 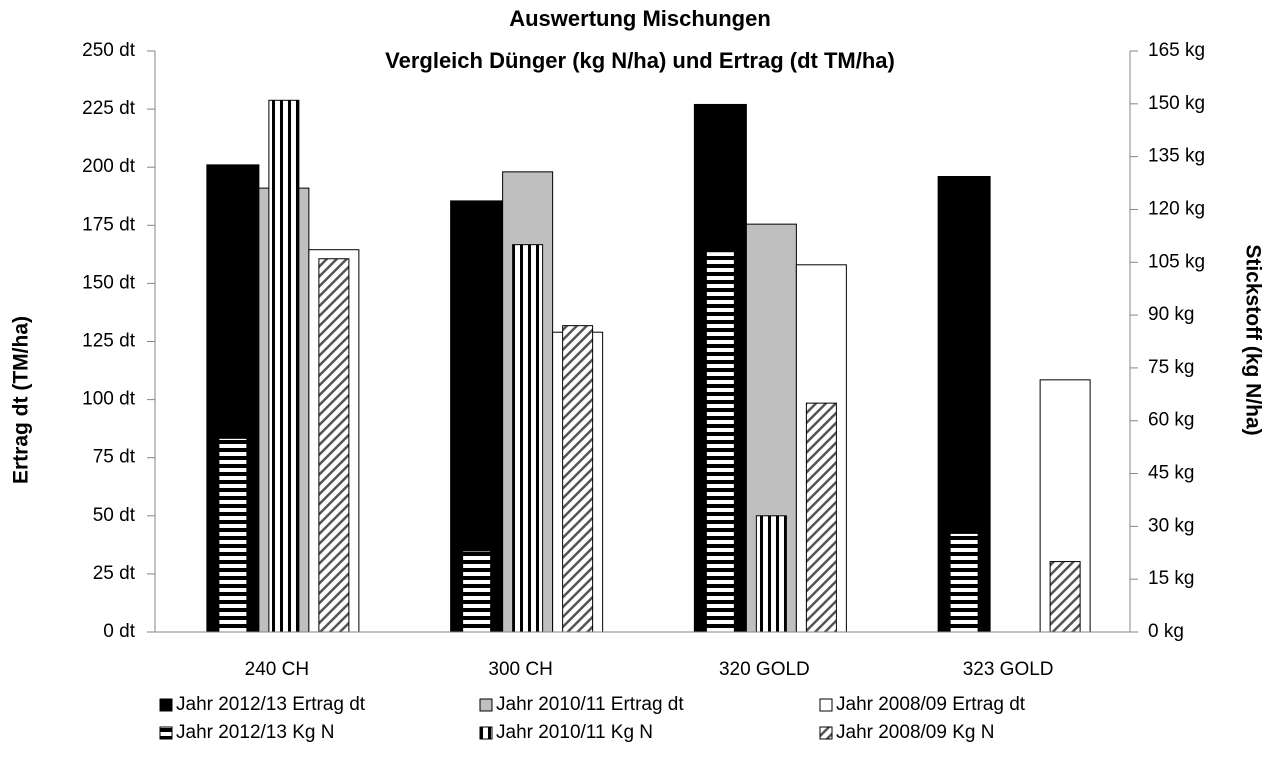 What do you see at coordinates (109, 224) in the screenshot?
I see `y-tick-label: 175 dt` at bounding box center [109, 224].